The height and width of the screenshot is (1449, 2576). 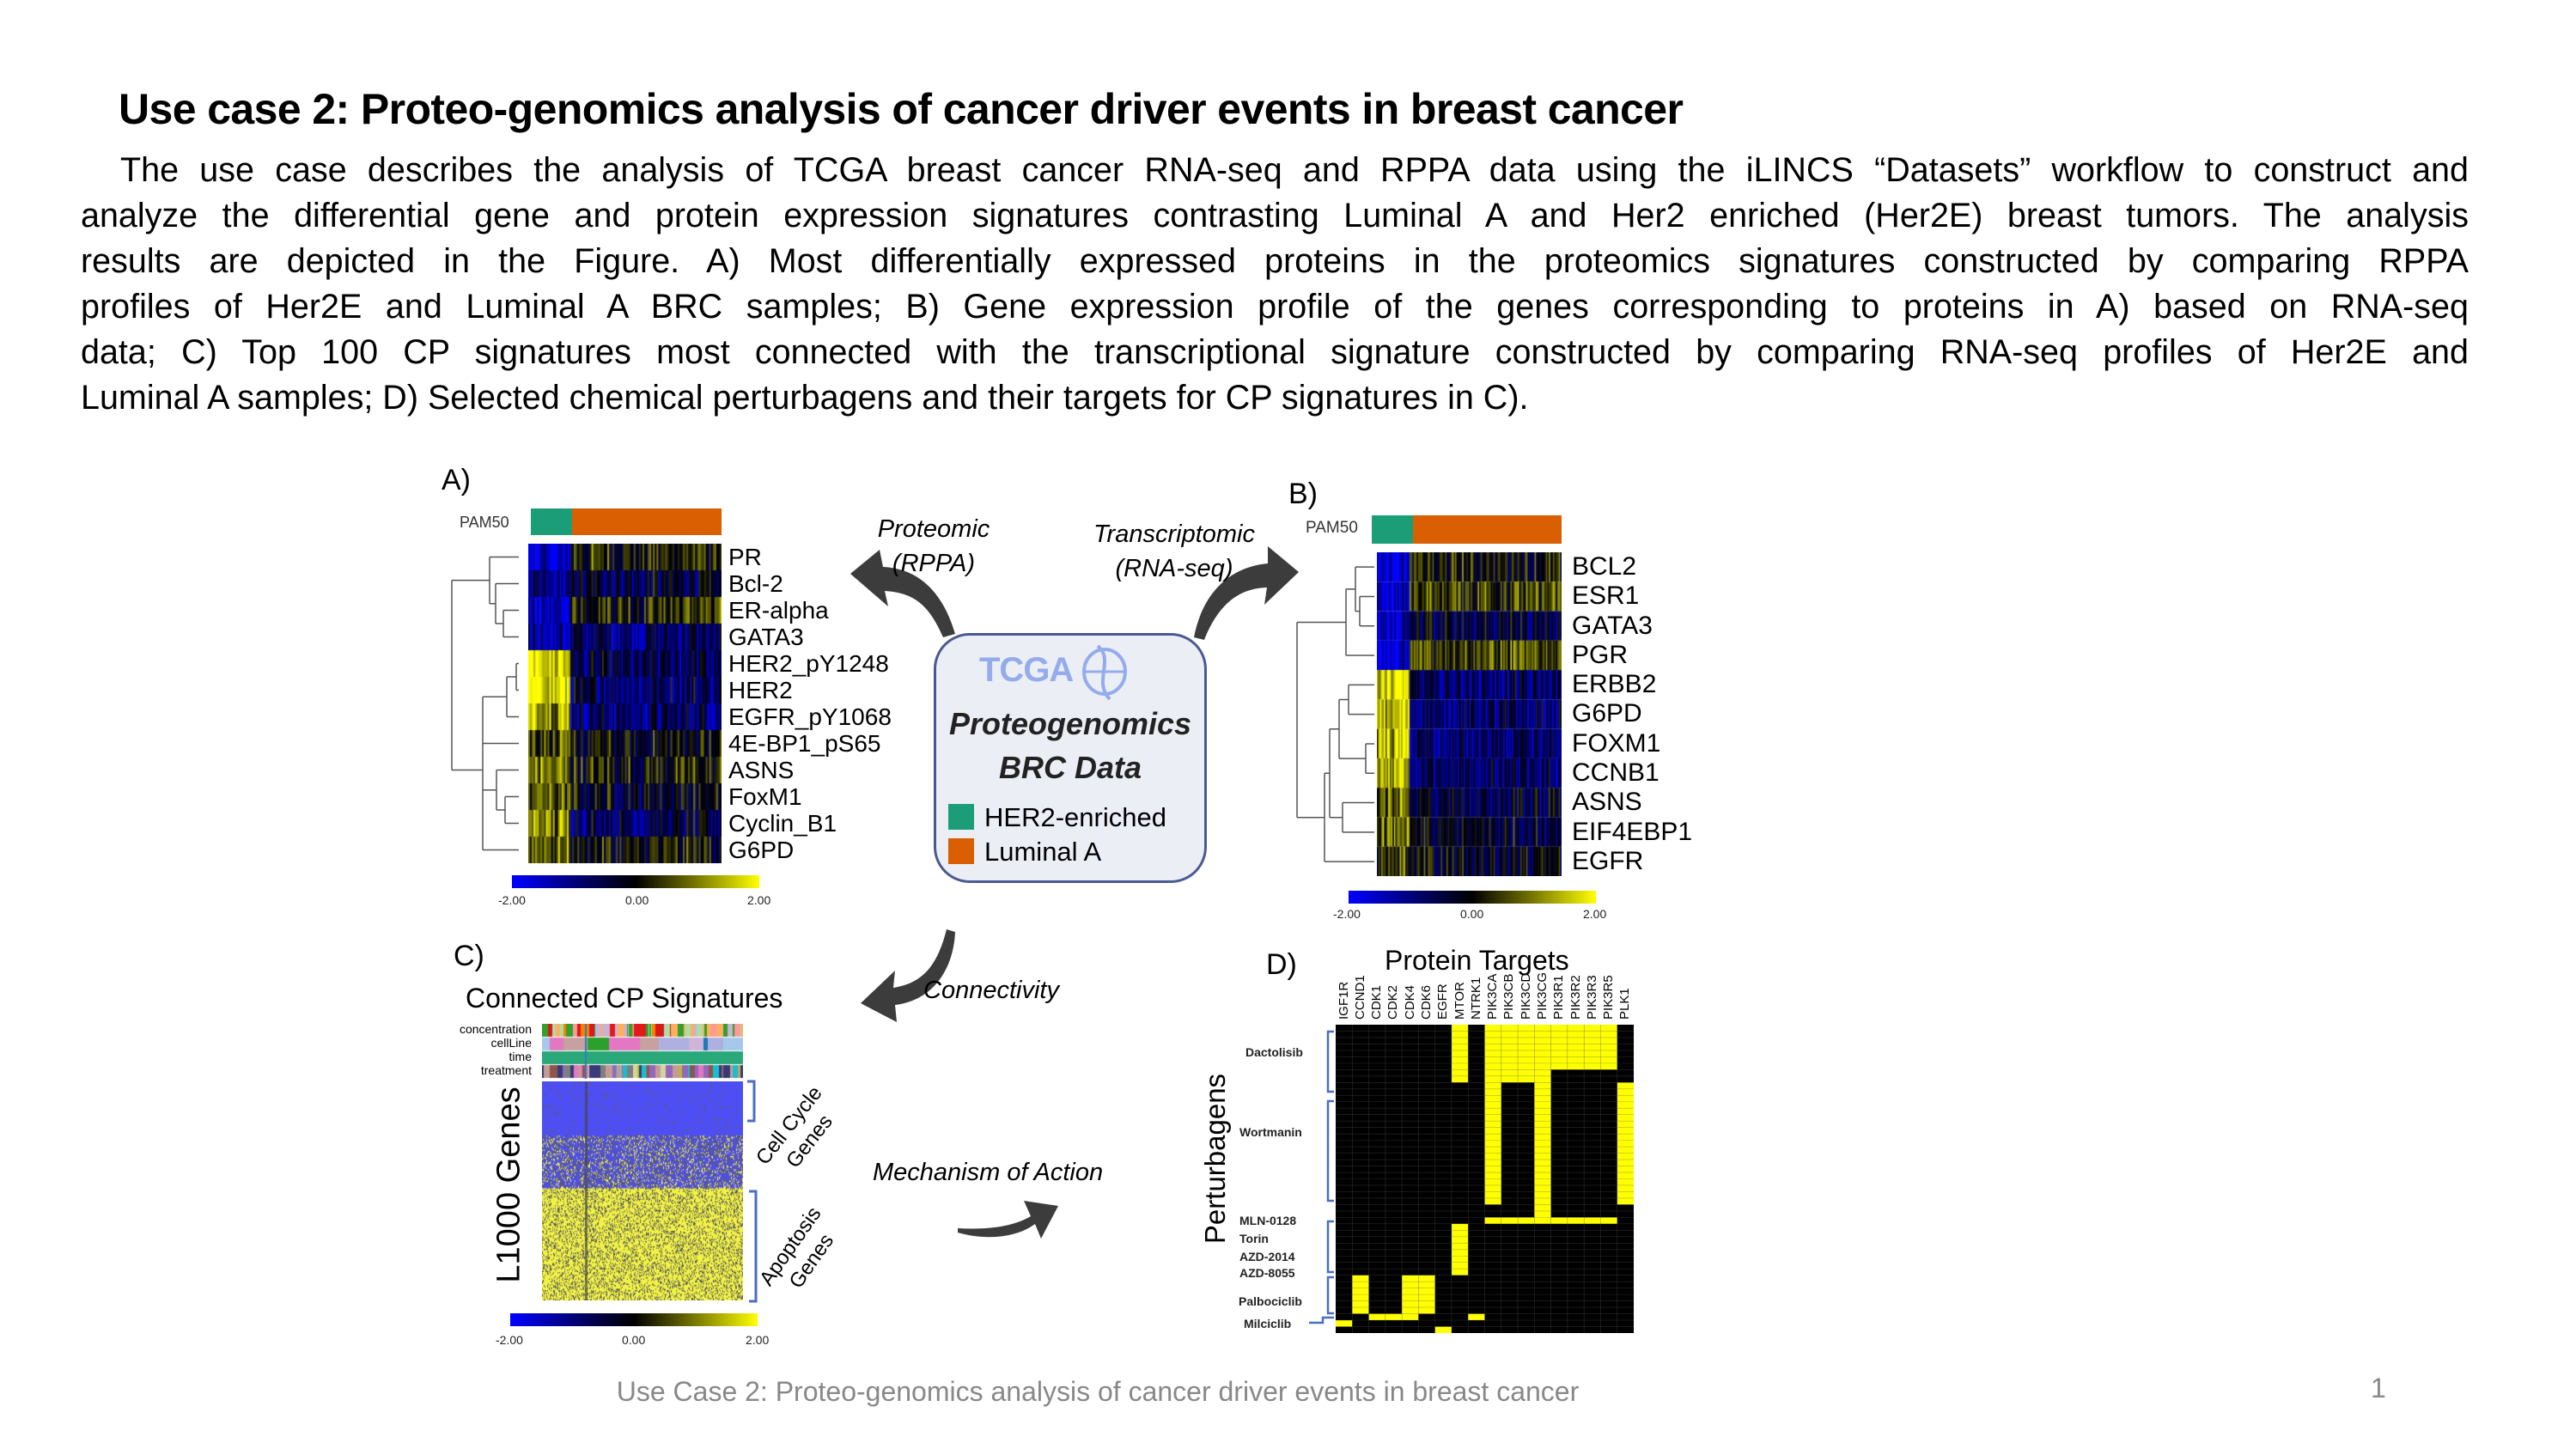 What do you see at coordinates (1335, 714) in the screenshot?
I see `panel-b-dendrogram` at bounding box center [1335, 714].